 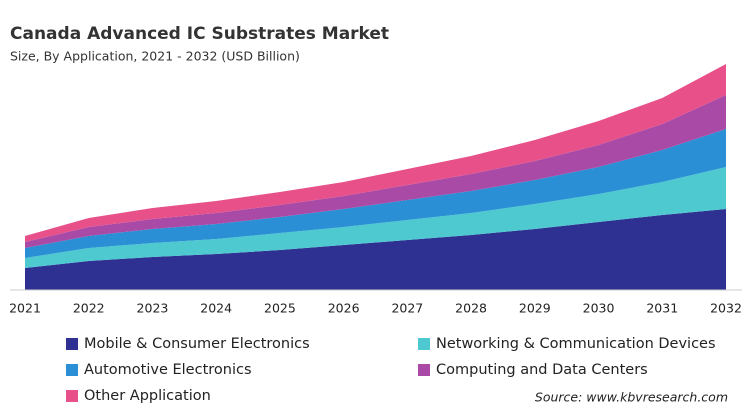 I want to click on legend-label: Networking & Communication Devices, so click(x=576, y=344).